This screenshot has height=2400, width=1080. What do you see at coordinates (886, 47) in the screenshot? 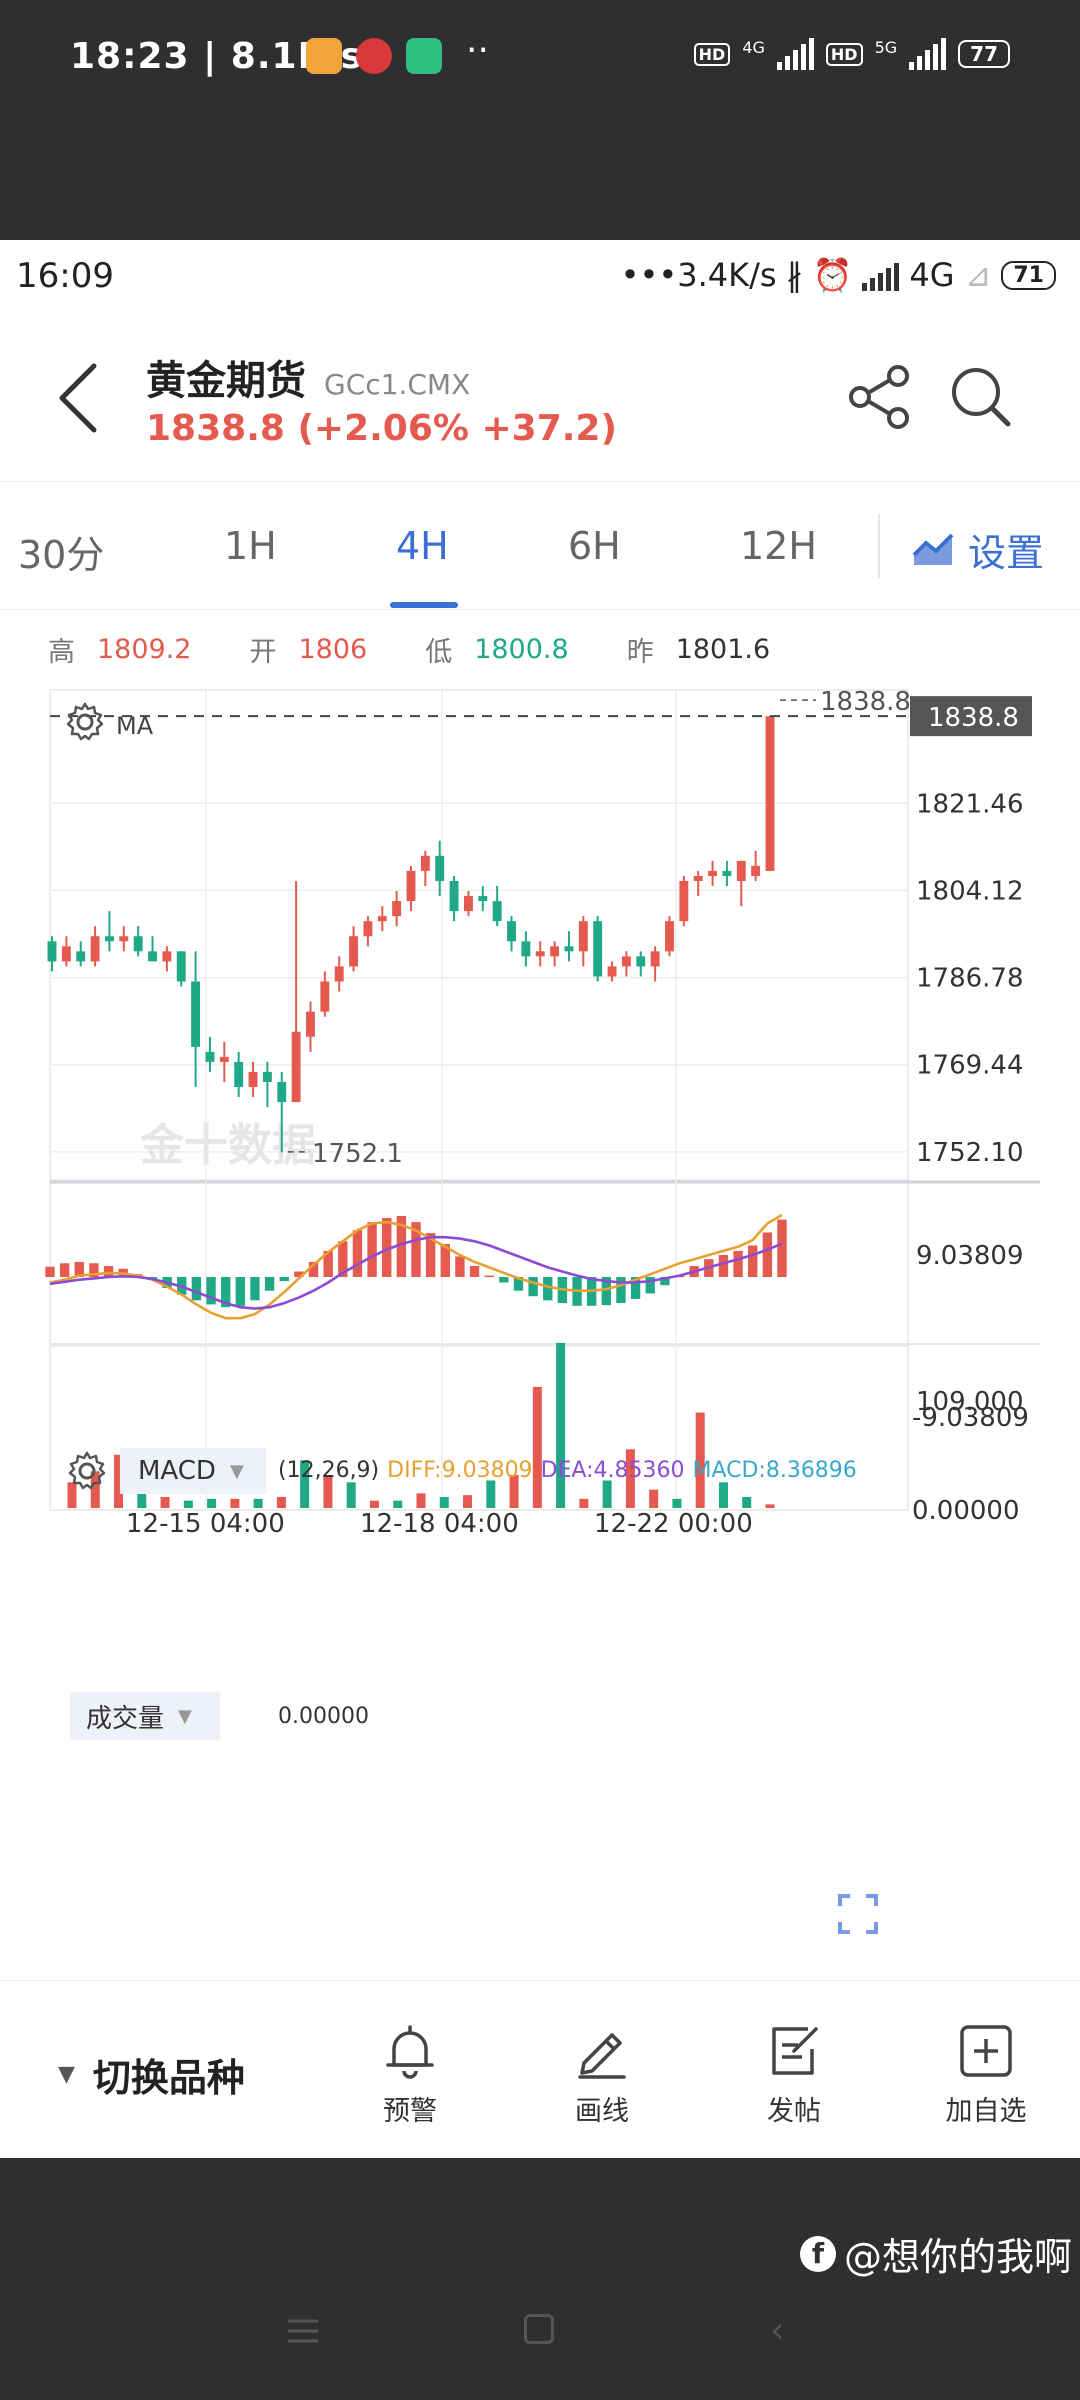
I see `network-label-2: 5G` at bounding box center [886, 47].